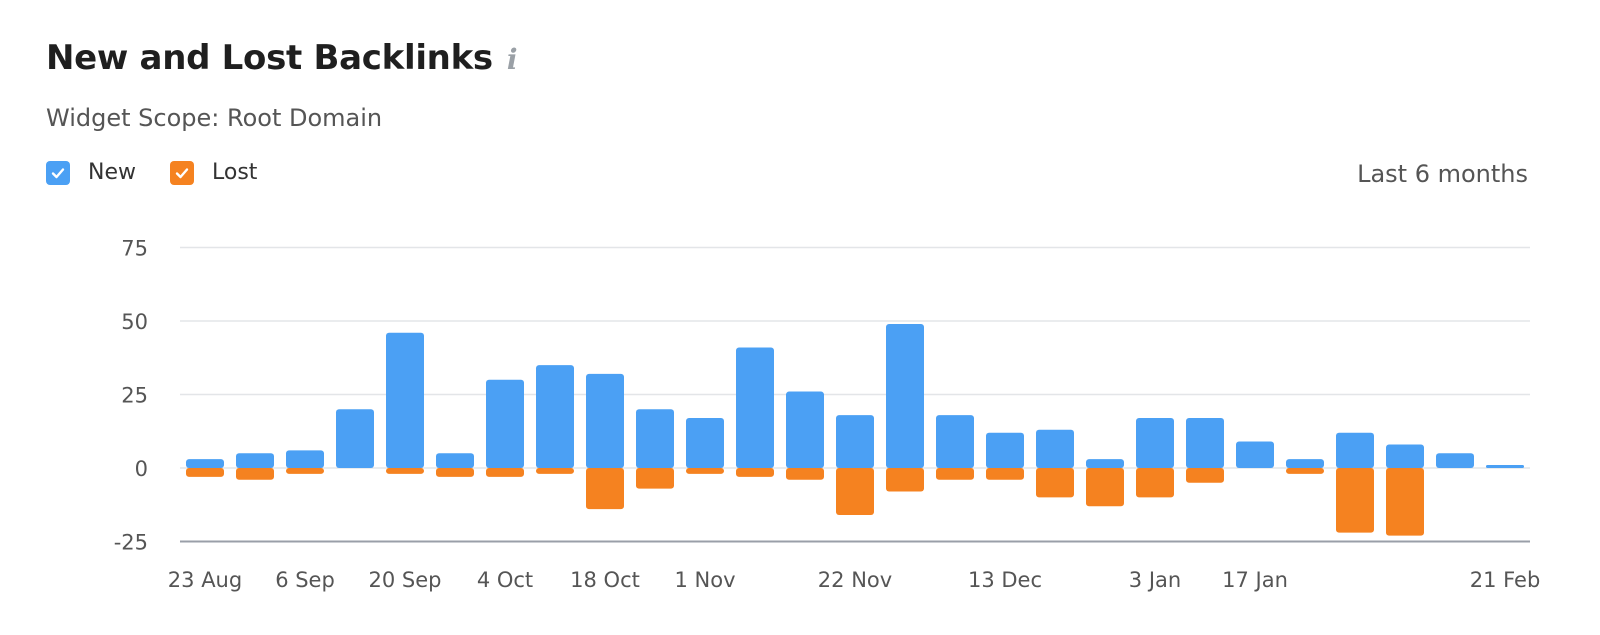  Describe the element at coordinates (134, 249) in the screenshot. I see `y-tick-label: 75` at that location.